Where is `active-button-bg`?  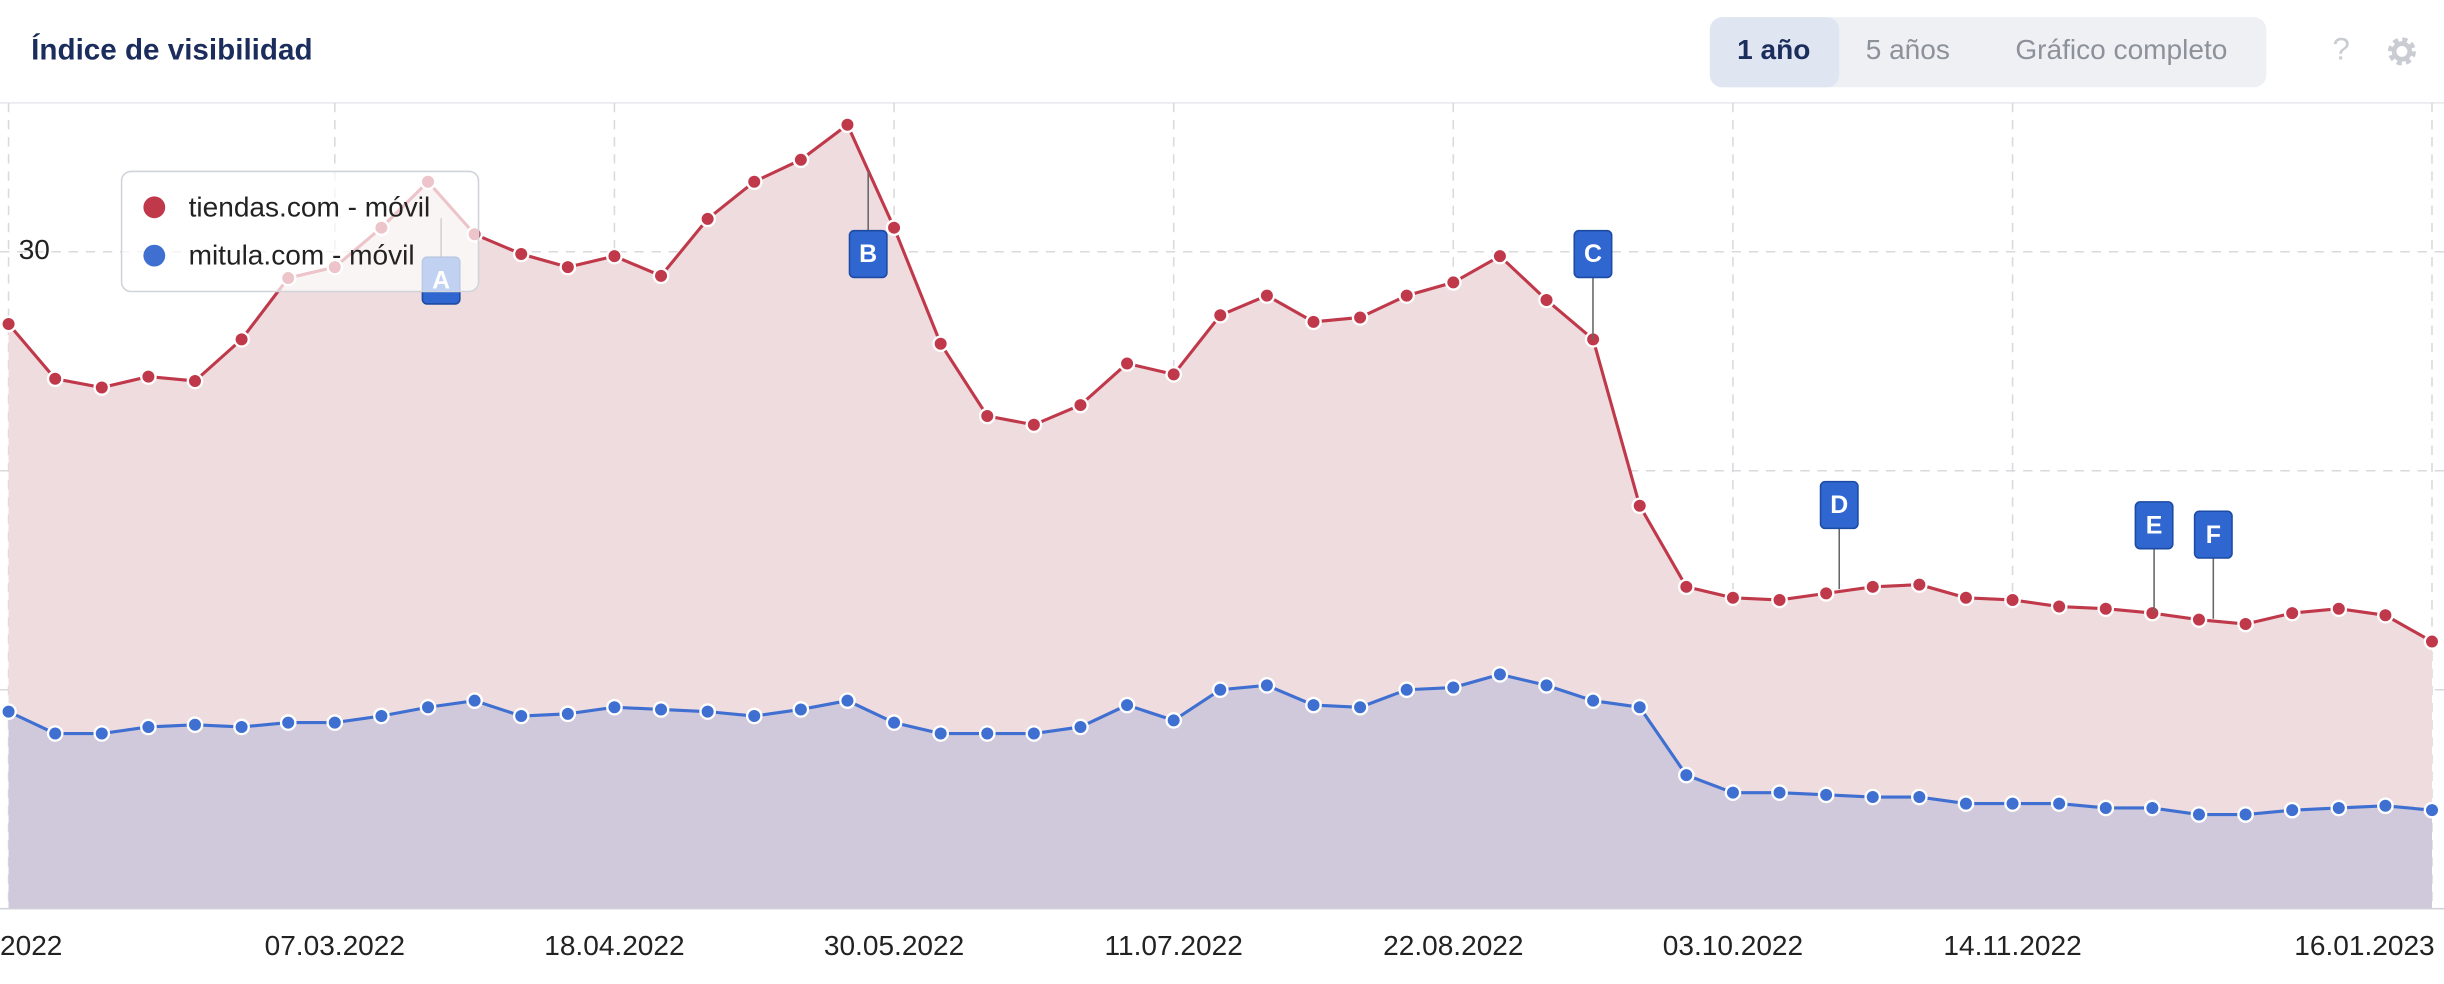 active-button-bg is located at coordinates (1774, 52).